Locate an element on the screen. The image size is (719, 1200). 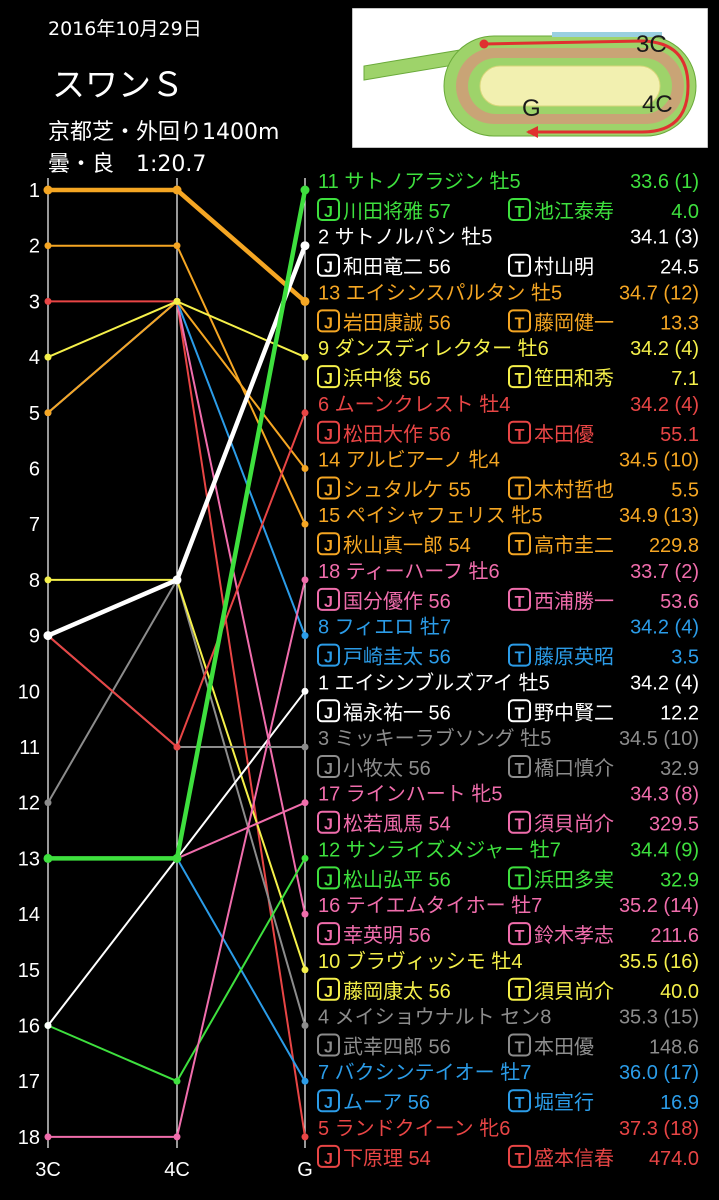
horse-name: 6 ムーンクレスト 牡4 is located at coordinates (414, 404).